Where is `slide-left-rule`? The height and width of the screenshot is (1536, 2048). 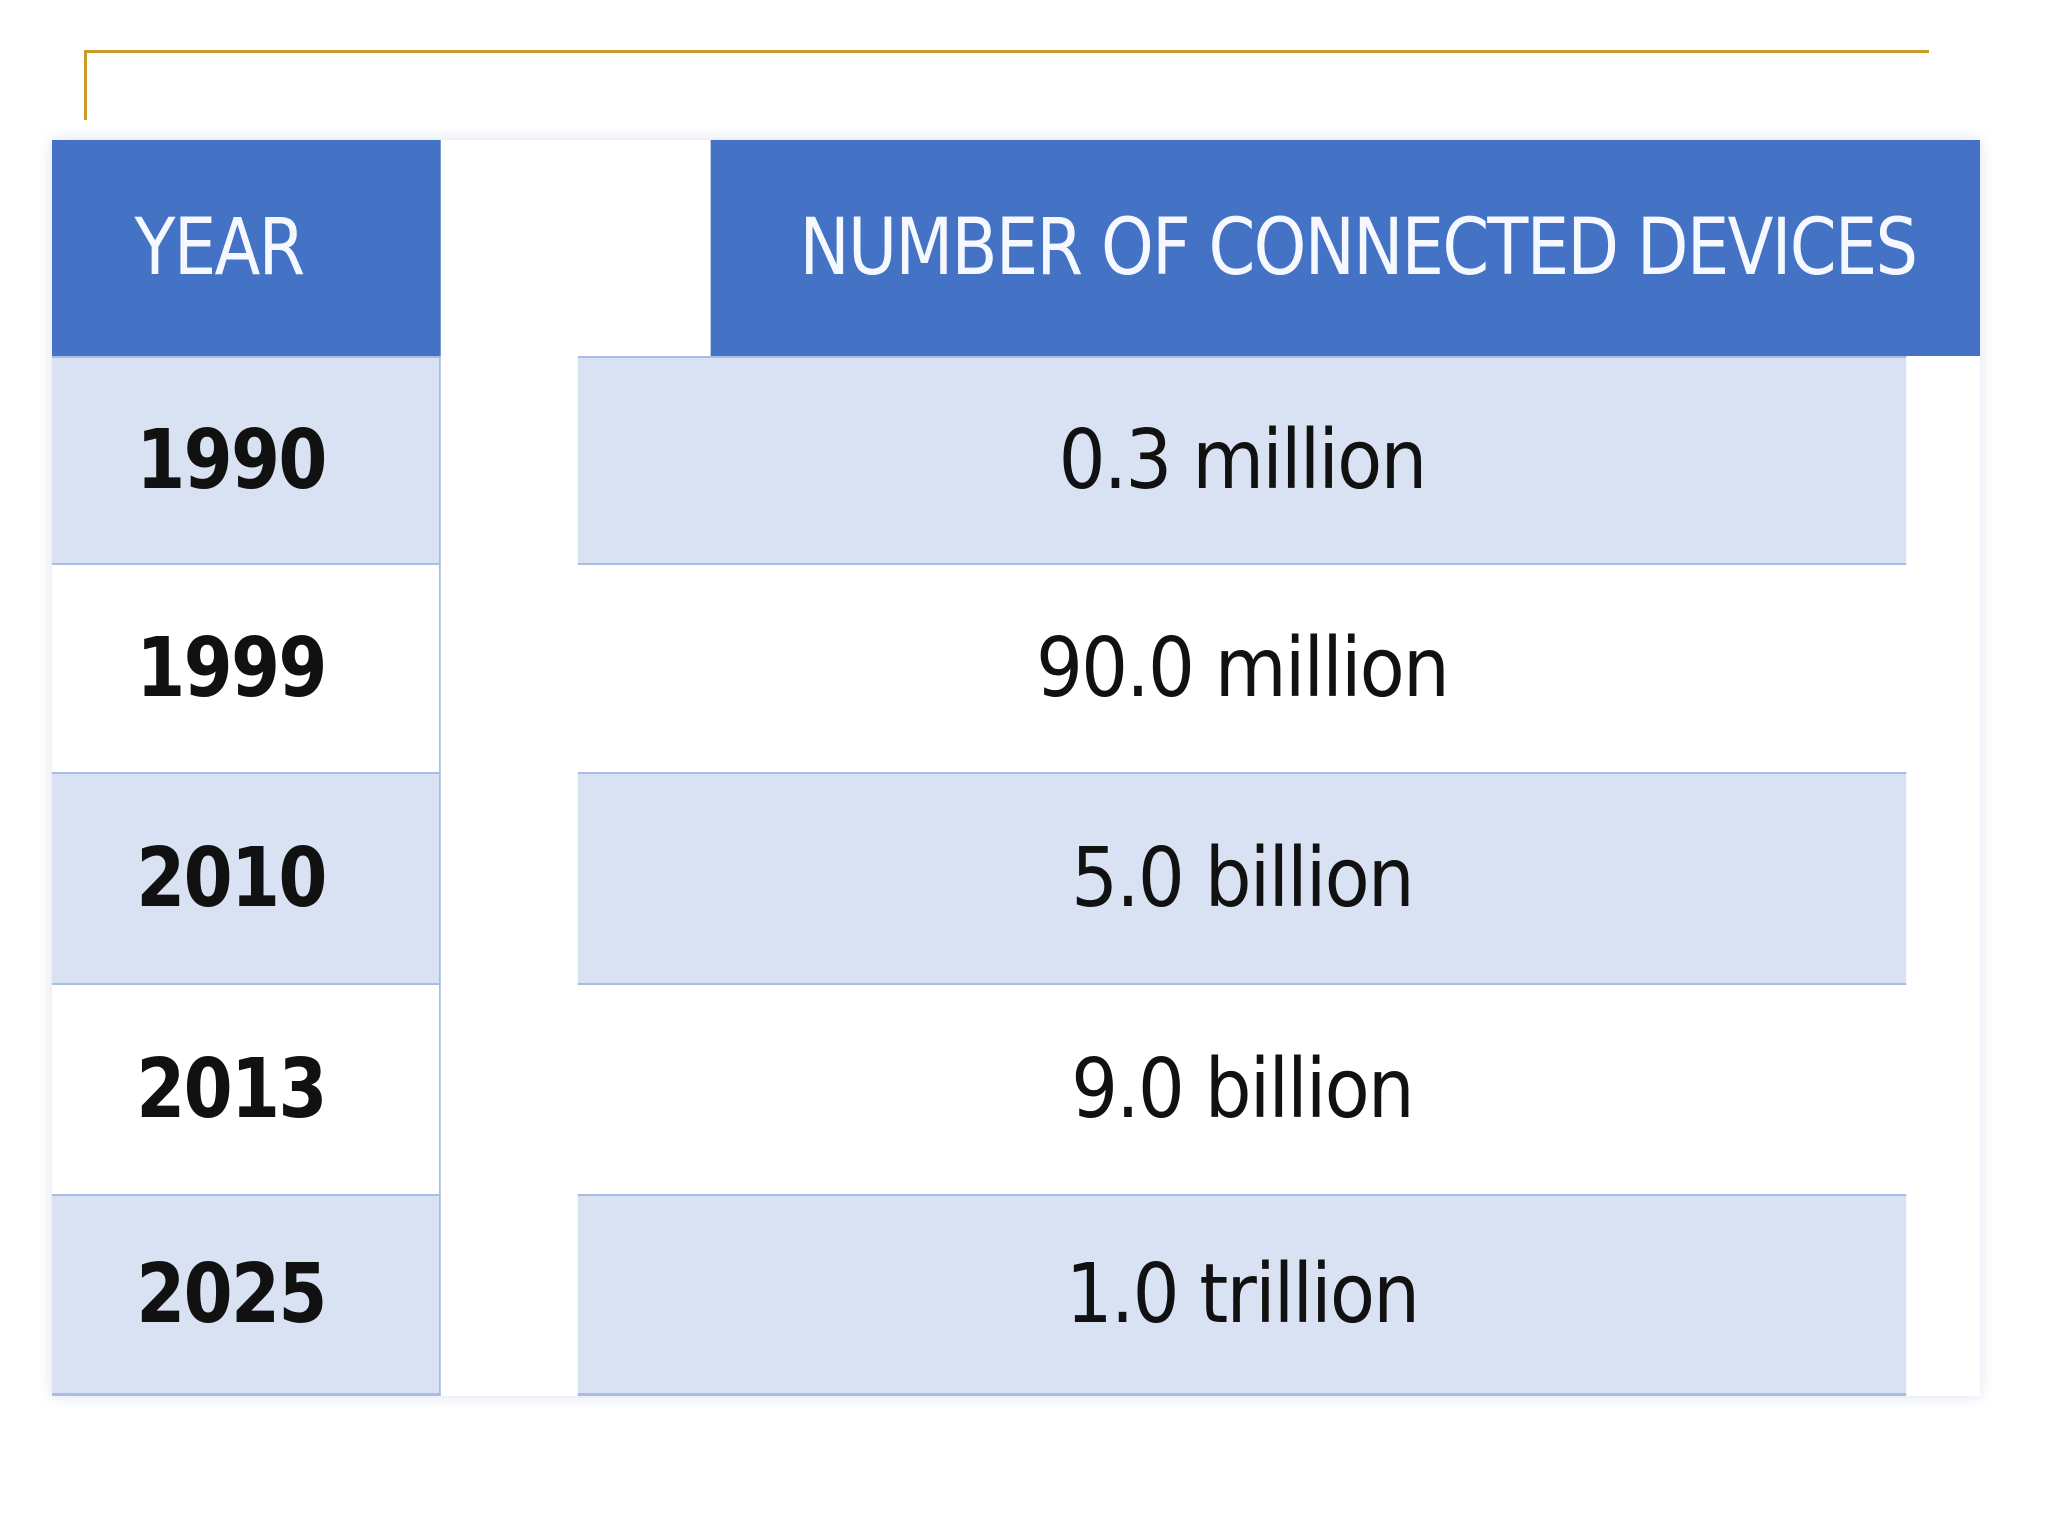 slide-left-rule is located at coordinates (85, 85).